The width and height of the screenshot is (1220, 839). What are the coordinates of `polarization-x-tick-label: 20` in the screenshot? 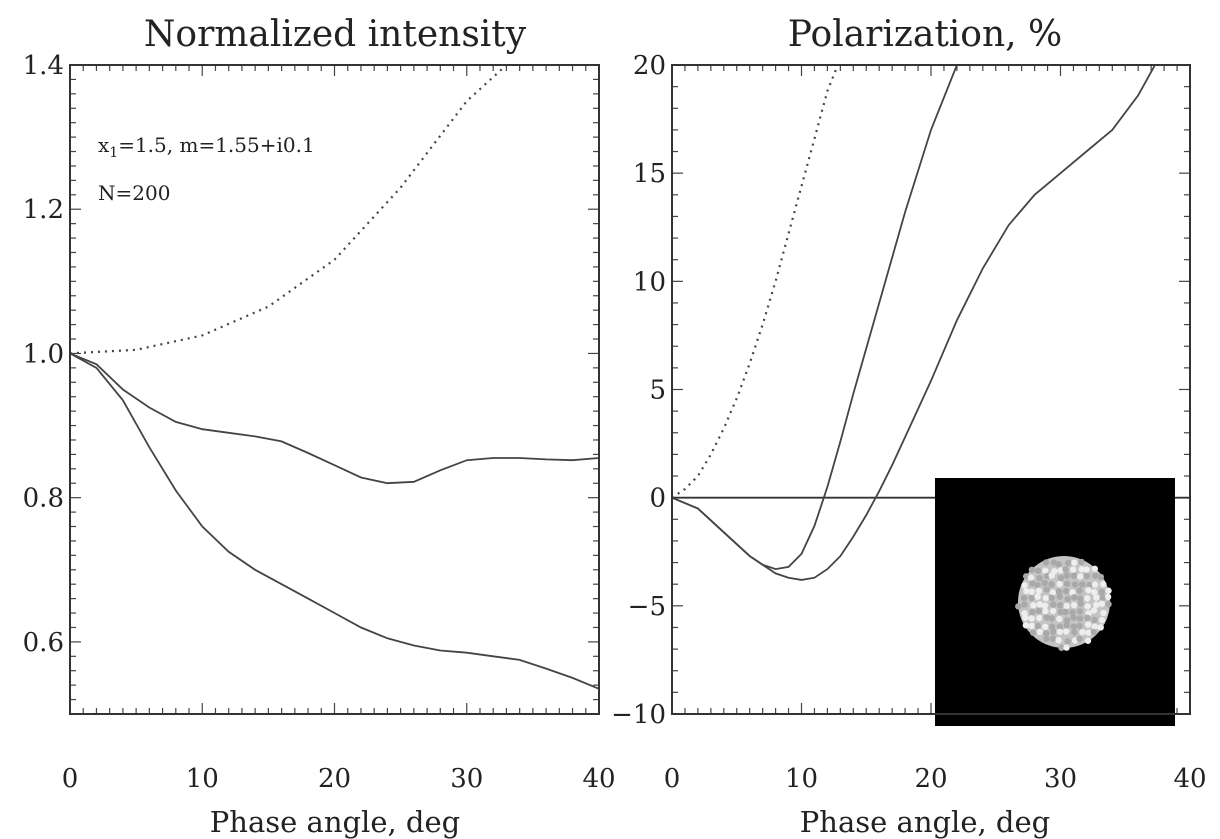 It's located at (930, 779).